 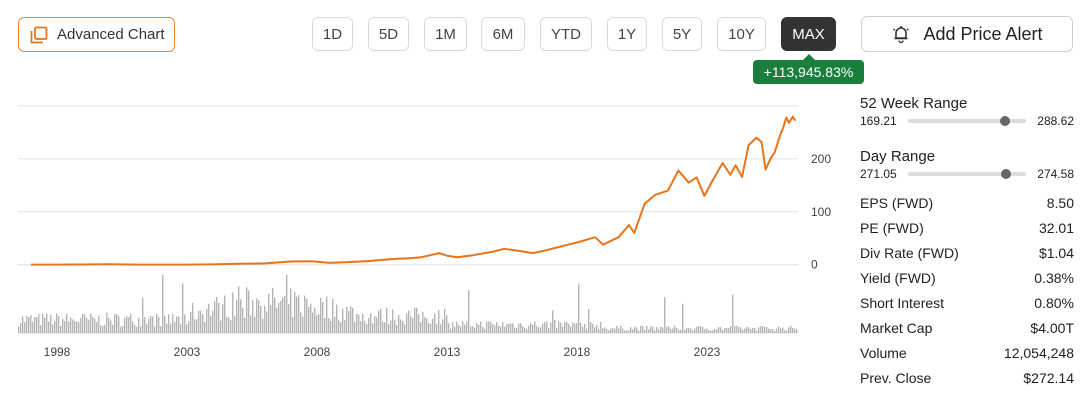 What do you see at coordinates (96, 34) in the screenshot?
I see `advanced-chart-button: Advanced Chart` at bounding box center [96, 34].